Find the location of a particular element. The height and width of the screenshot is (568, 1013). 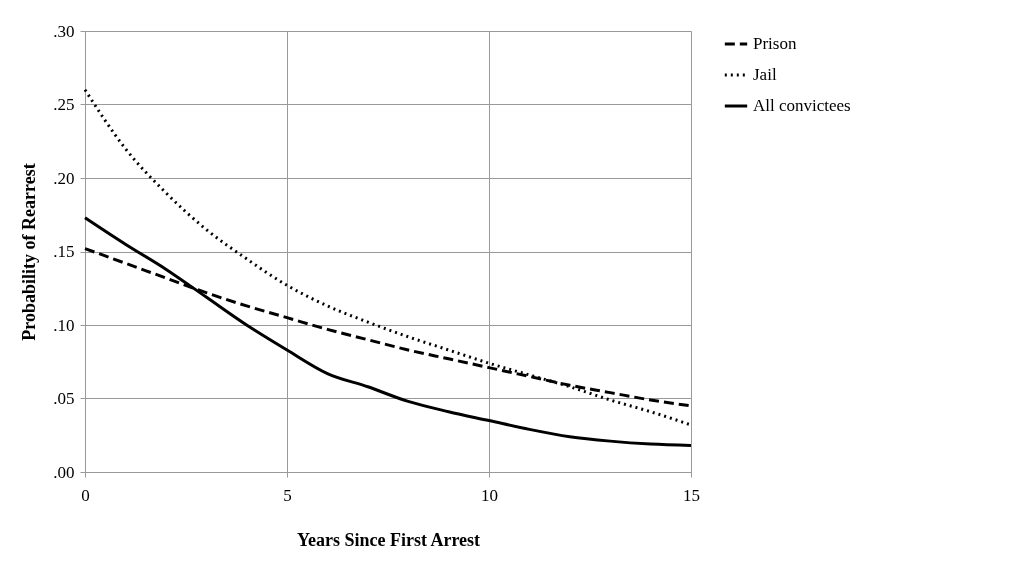

x-tick-label: 5 is located at coordinates (287, 495).